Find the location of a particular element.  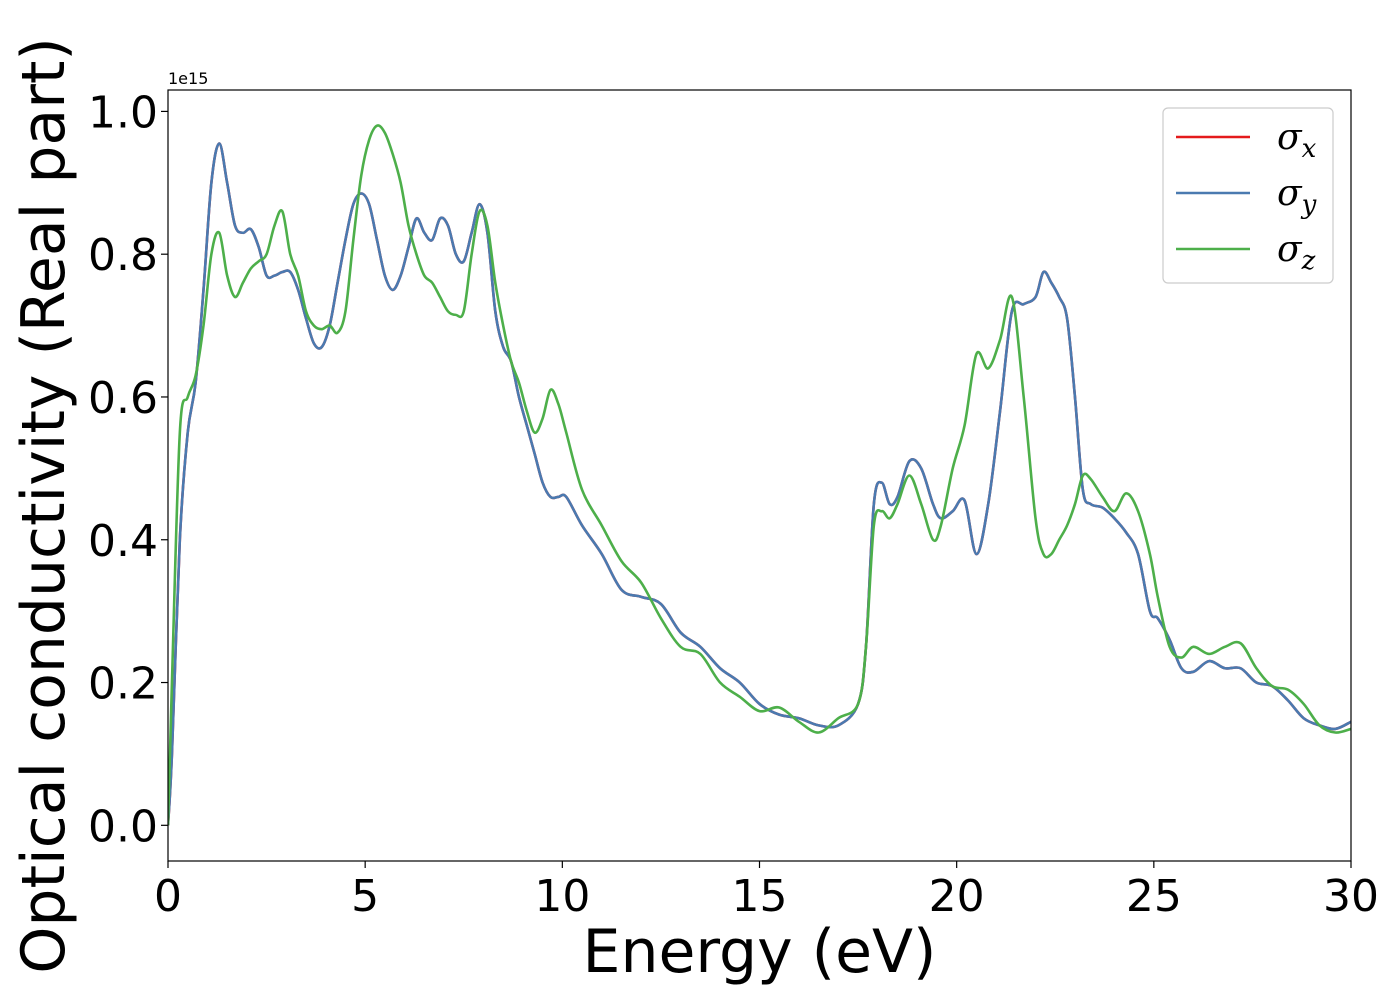

legend-label-y: σy is located at coordinates (1297, 196).